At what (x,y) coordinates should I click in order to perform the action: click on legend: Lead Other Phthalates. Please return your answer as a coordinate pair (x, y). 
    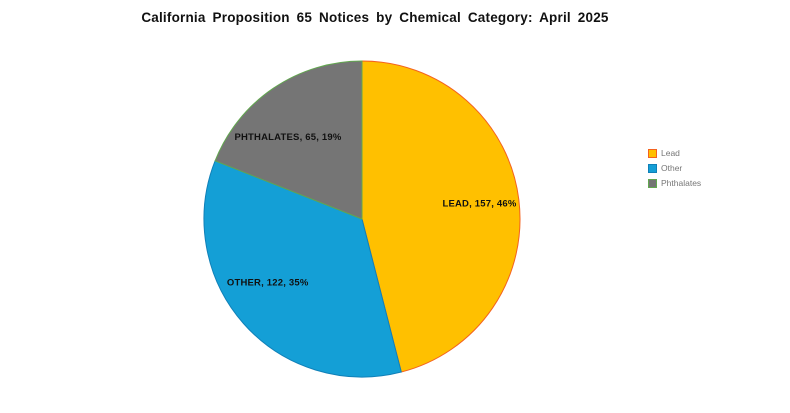
    Looking at the image, I should click on (674, 168).